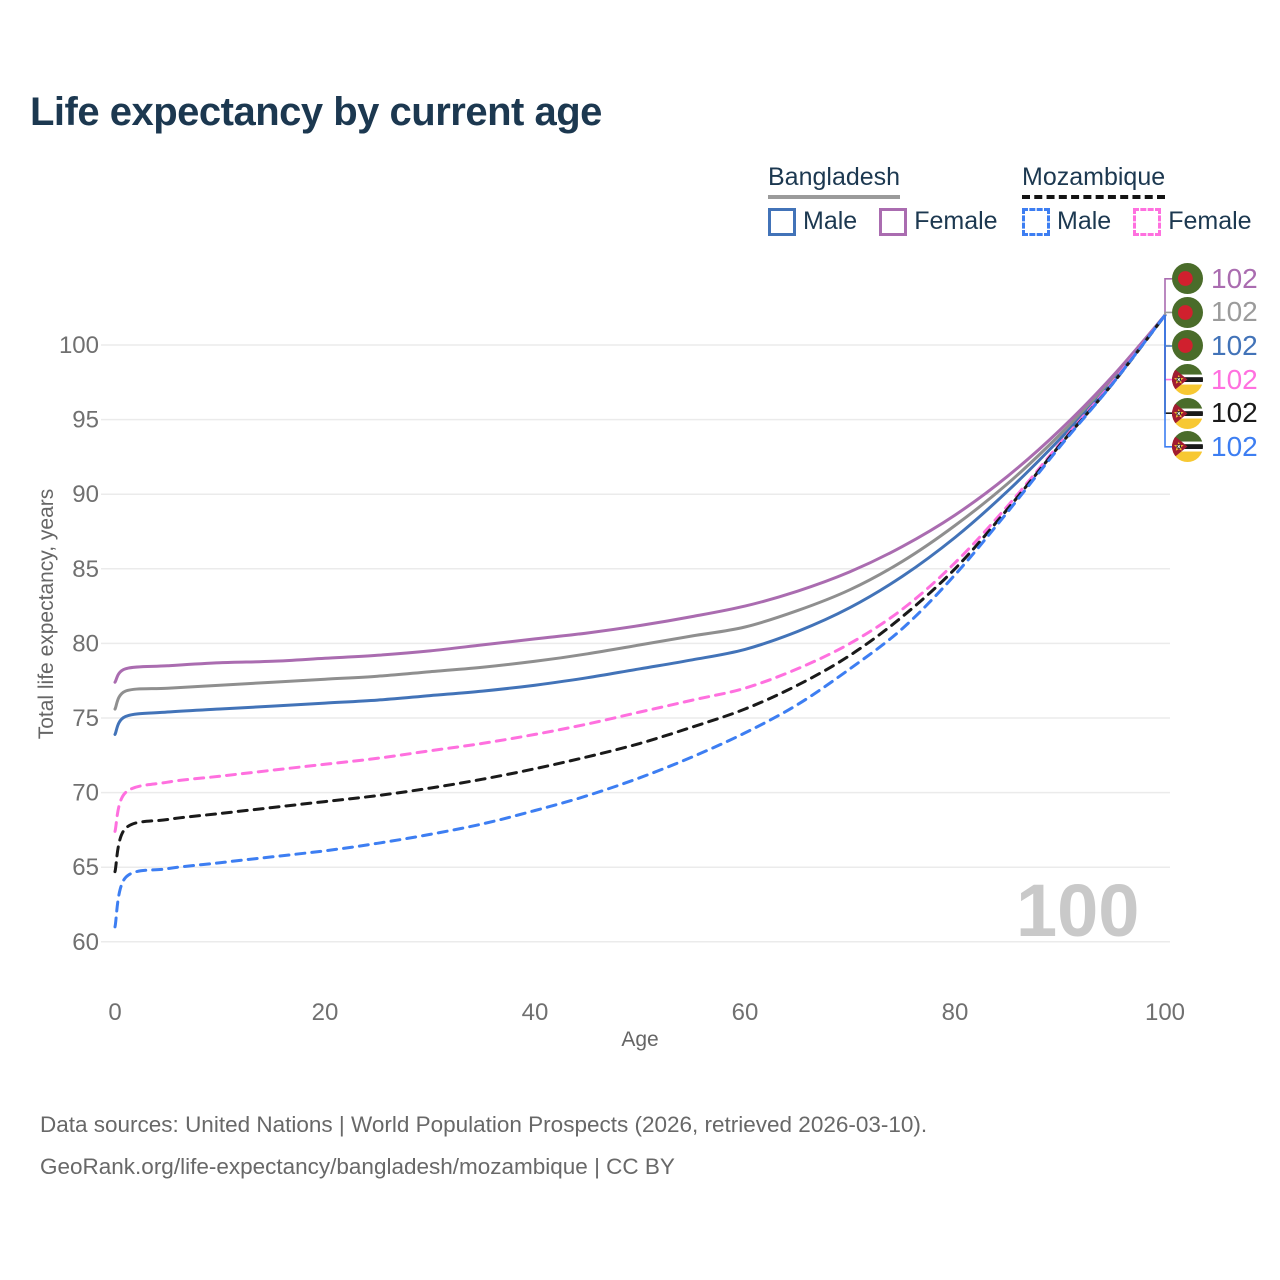 The image size is (1280, 1280). What do you see at coordinates (79, 345) in the screenshot?
I see `y-tick-label: 100` at bounding box center [79, 345].